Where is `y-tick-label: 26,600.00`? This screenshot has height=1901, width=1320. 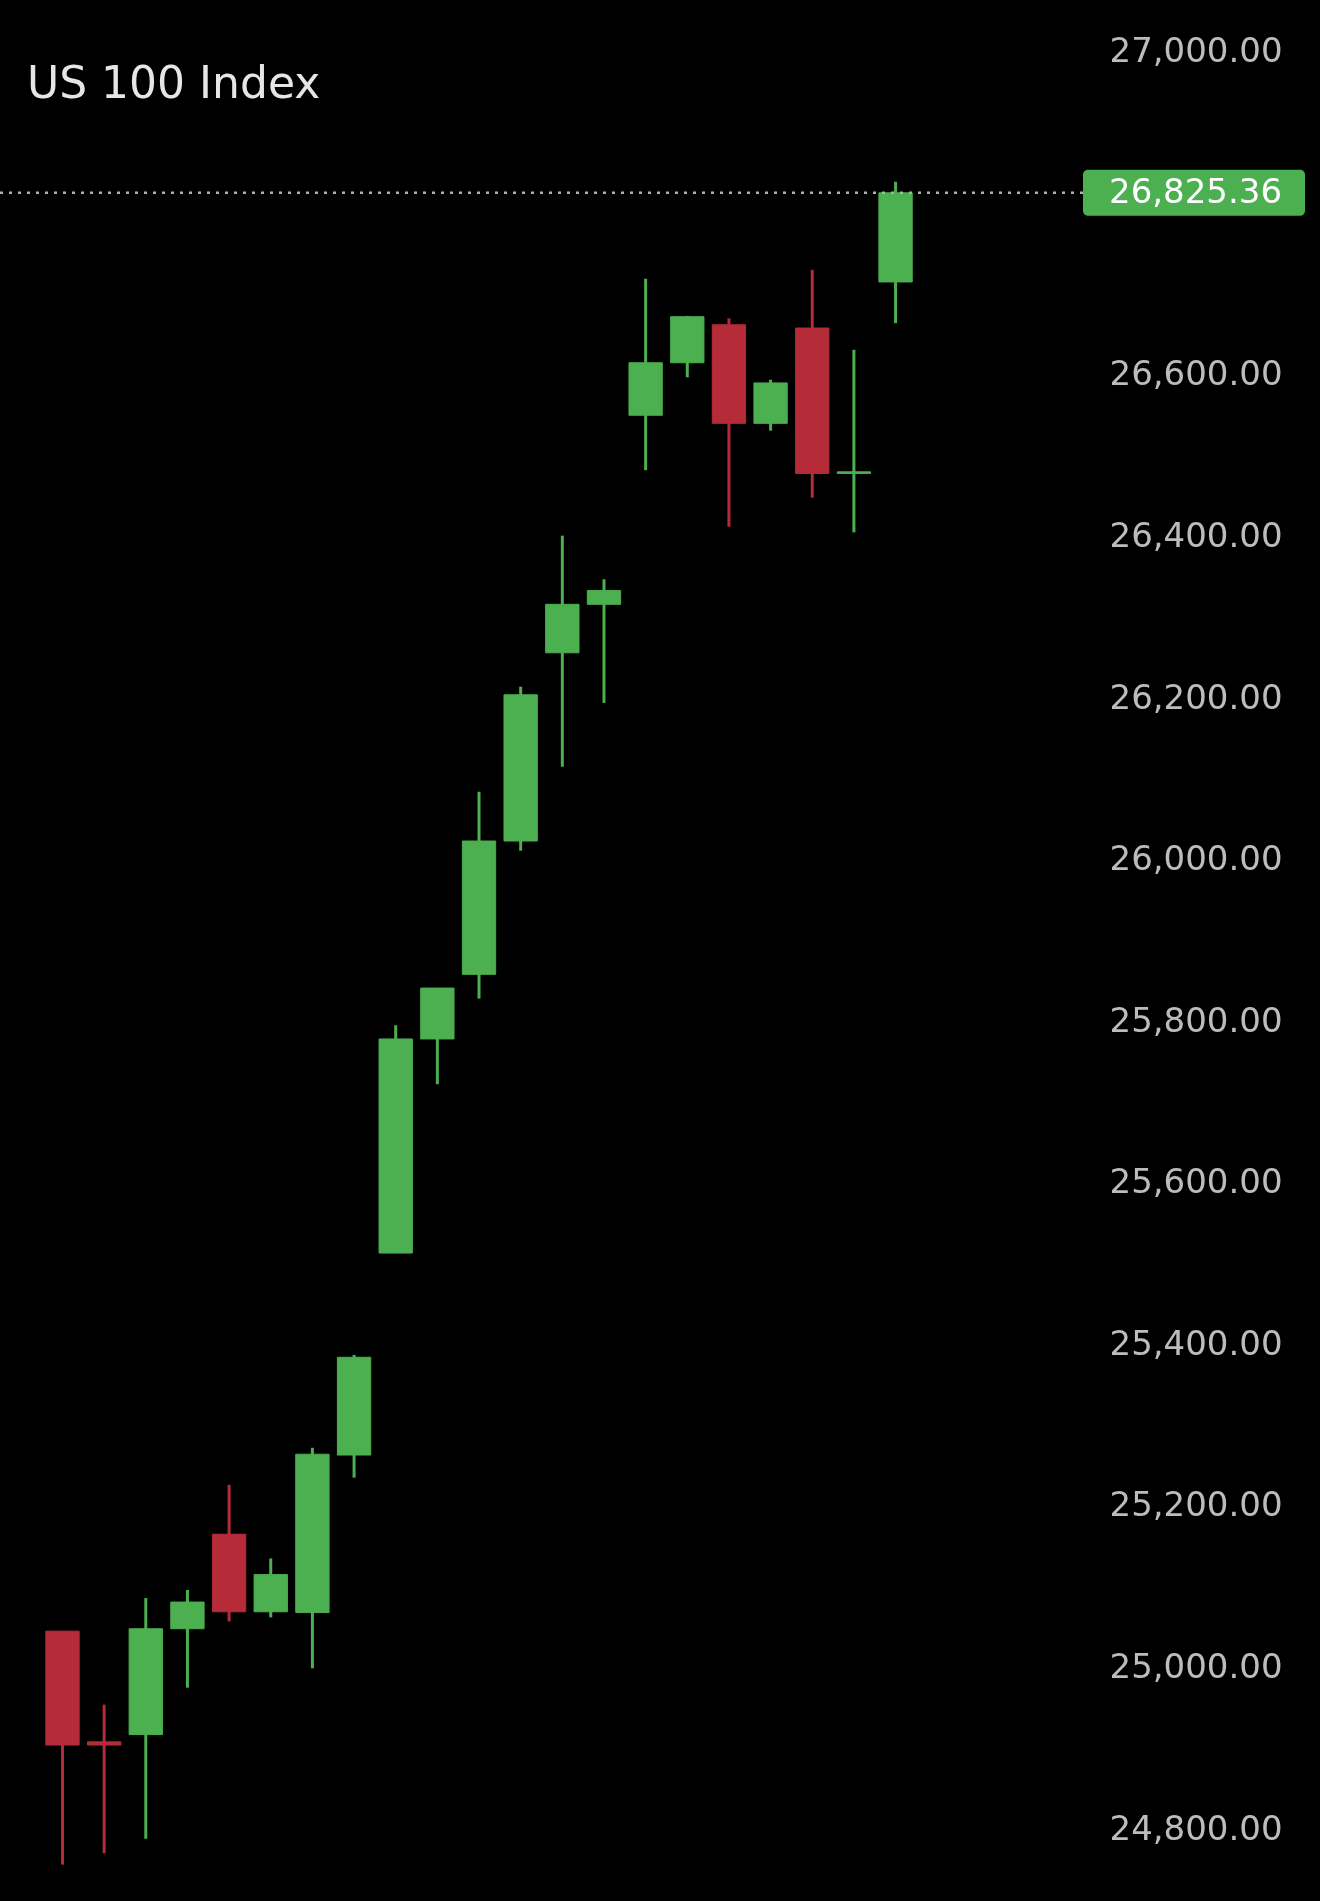
y-tick-label: 26,600.00 is located at coordinates (1196, 373).